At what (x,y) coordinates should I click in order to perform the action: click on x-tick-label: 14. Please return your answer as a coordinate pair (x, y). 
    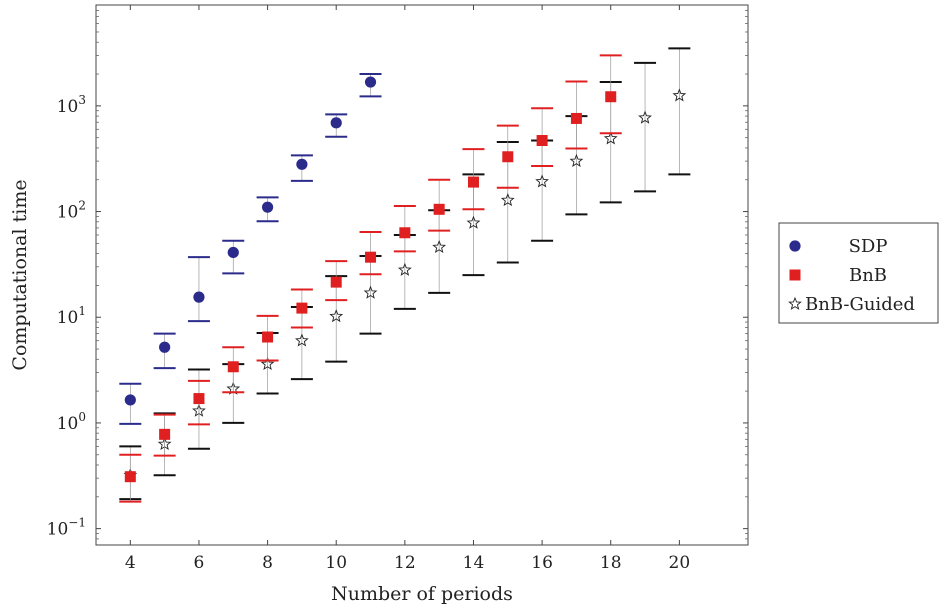
    Looking at the image, I should click on (474, 563).